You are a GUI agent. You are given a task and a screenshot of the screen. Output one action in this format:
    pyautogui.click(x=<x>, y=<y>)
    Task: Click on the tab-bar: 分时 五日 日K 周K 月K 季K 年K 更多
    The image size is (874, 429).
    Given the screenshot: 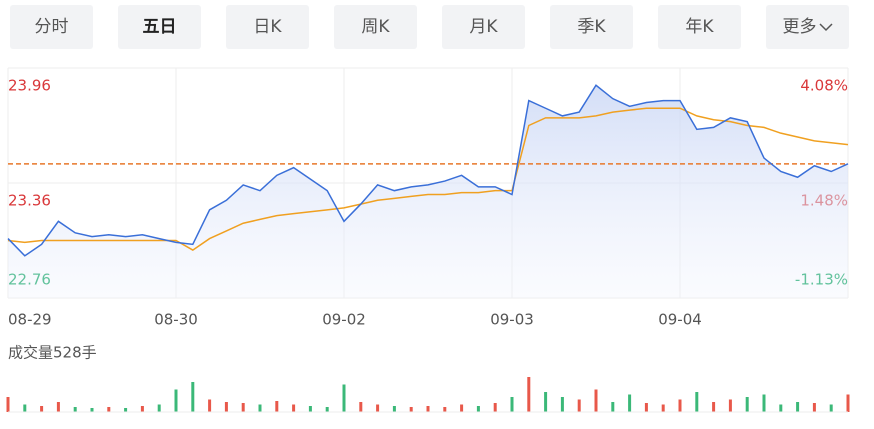 What is the action you would take?
    pyautogui.click(x=437, y=28)
    